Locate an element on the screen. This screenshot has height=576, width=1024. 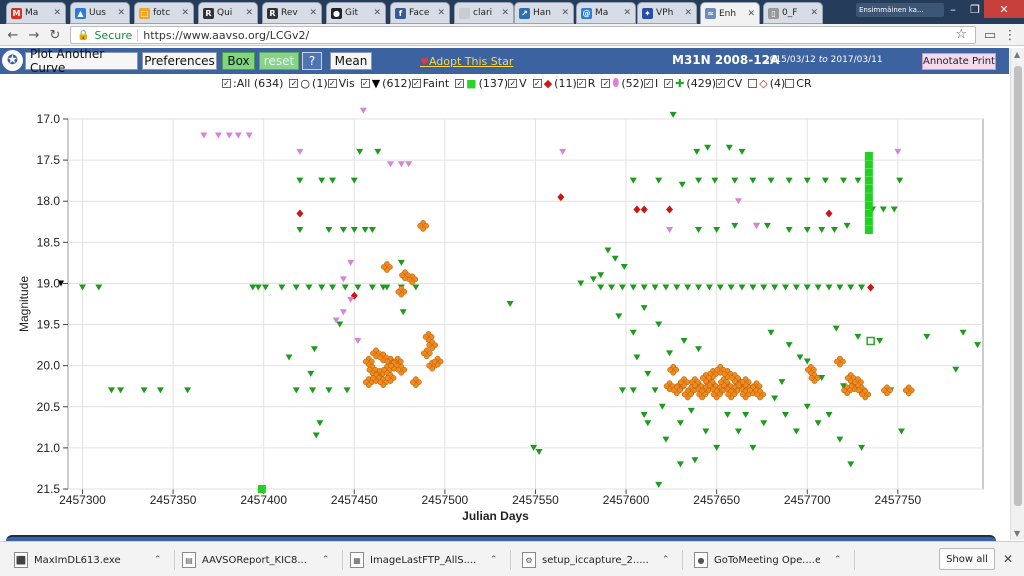
band-checkbox-faint: ✓ is located at coordinates (416, 83).